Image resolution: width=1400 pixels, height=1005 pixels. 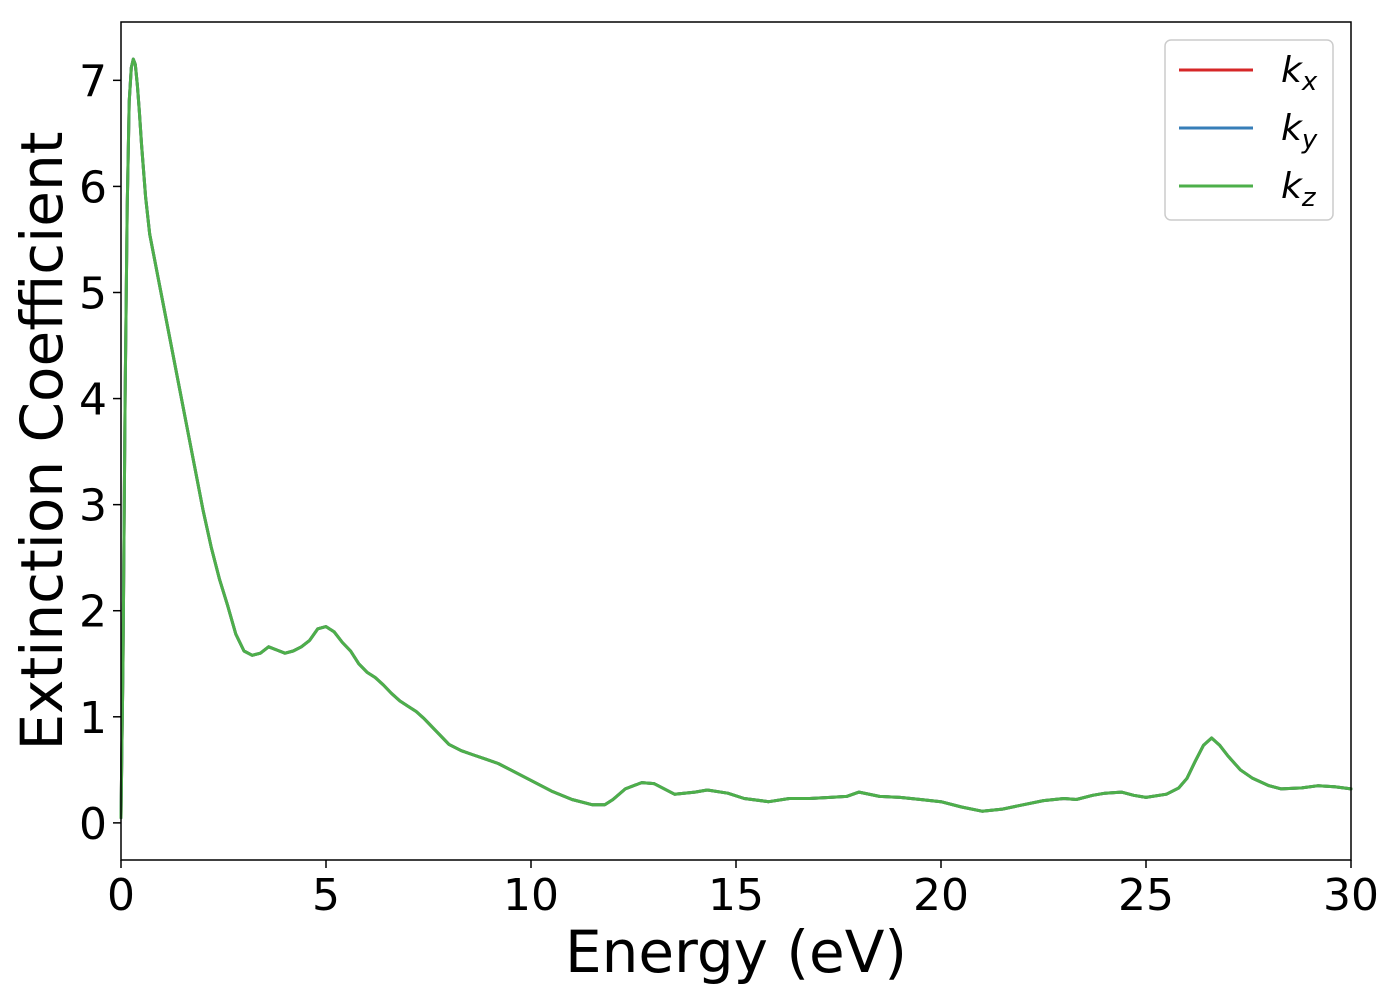 I want to click on x-tick-label: 0, so click(x=121, y=895).